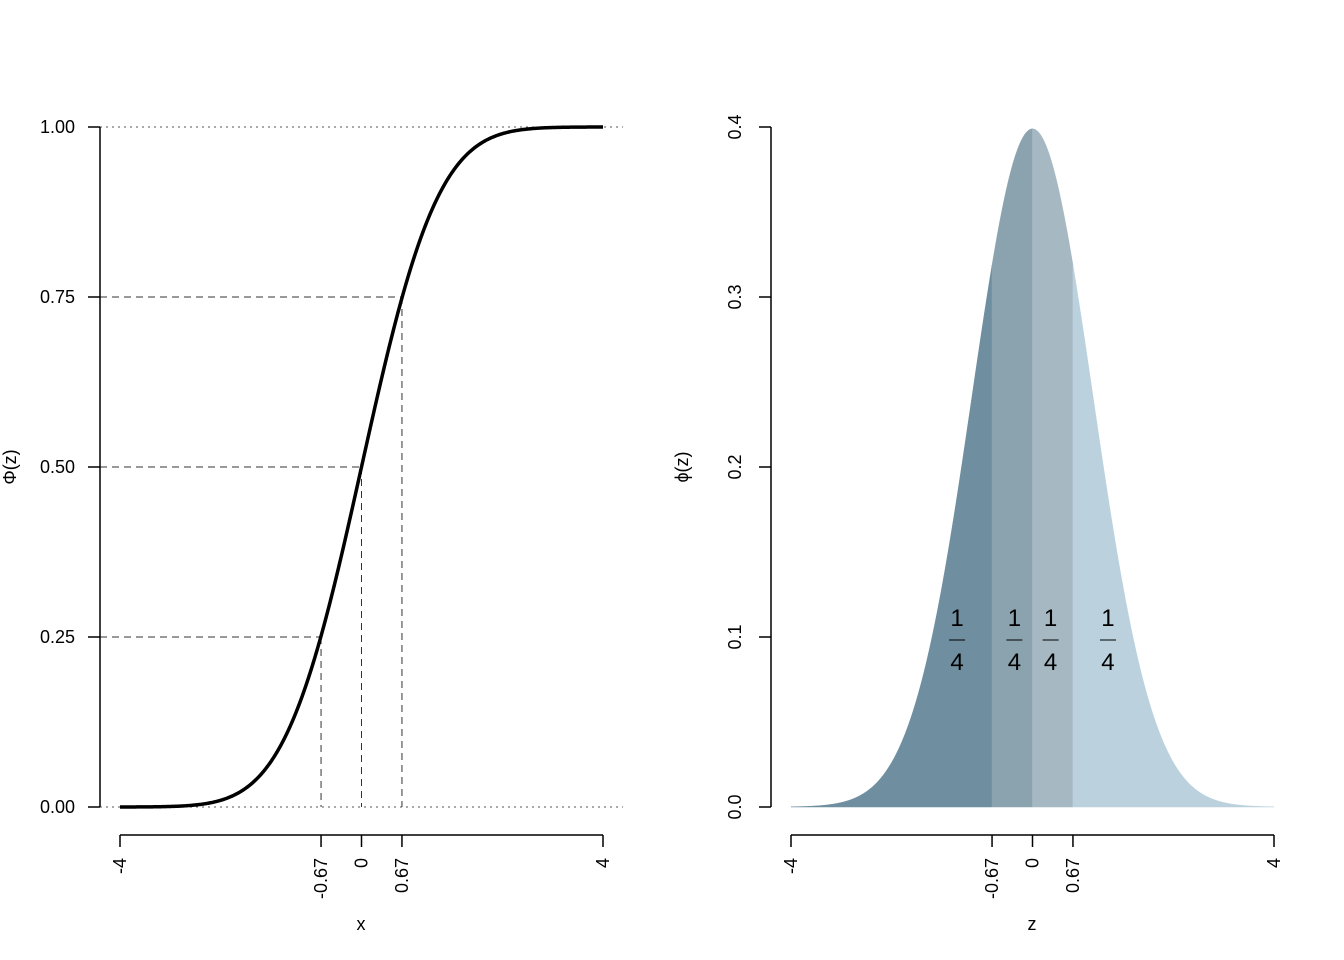 This screenshot has height=960, width=1344. I want to click on y-tick-label: 0.3, so click(735, 296).